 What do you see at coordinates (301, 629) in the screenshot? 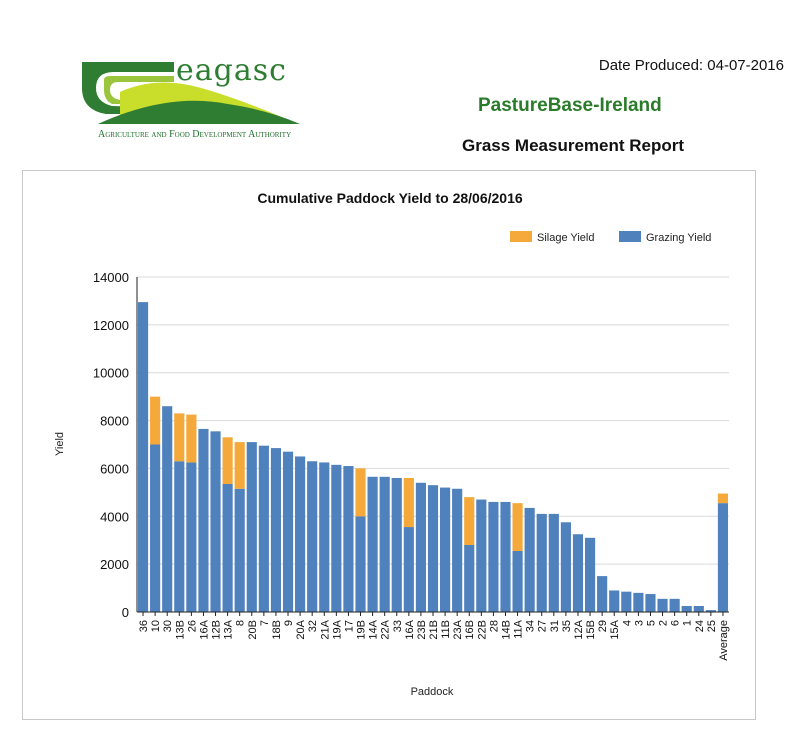
I see `x-tick-label: 20A` at bounding box center [301, 629].